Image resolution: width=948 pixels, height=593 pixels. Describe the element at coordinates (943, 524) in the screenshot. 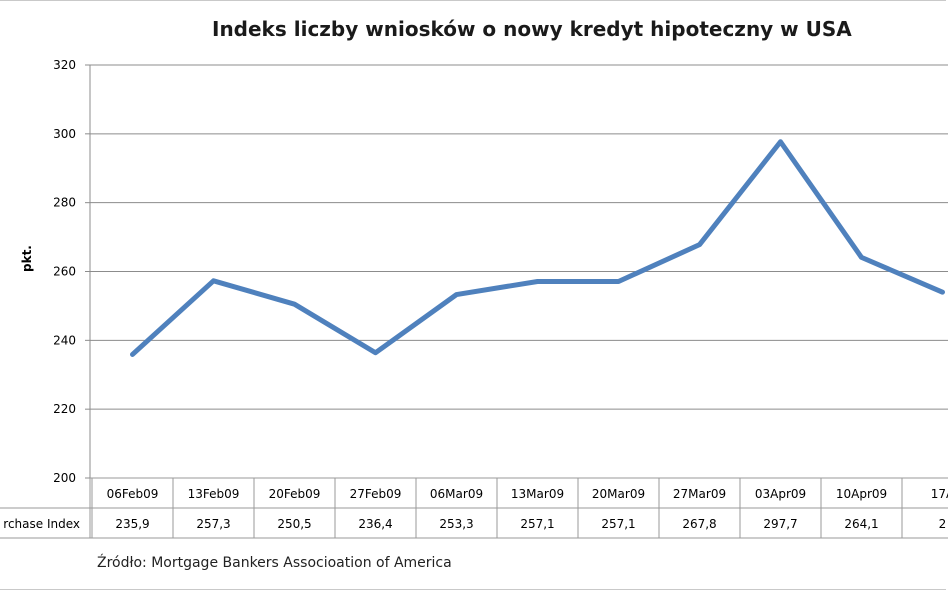

I see `data-table-value: 2` at that location.